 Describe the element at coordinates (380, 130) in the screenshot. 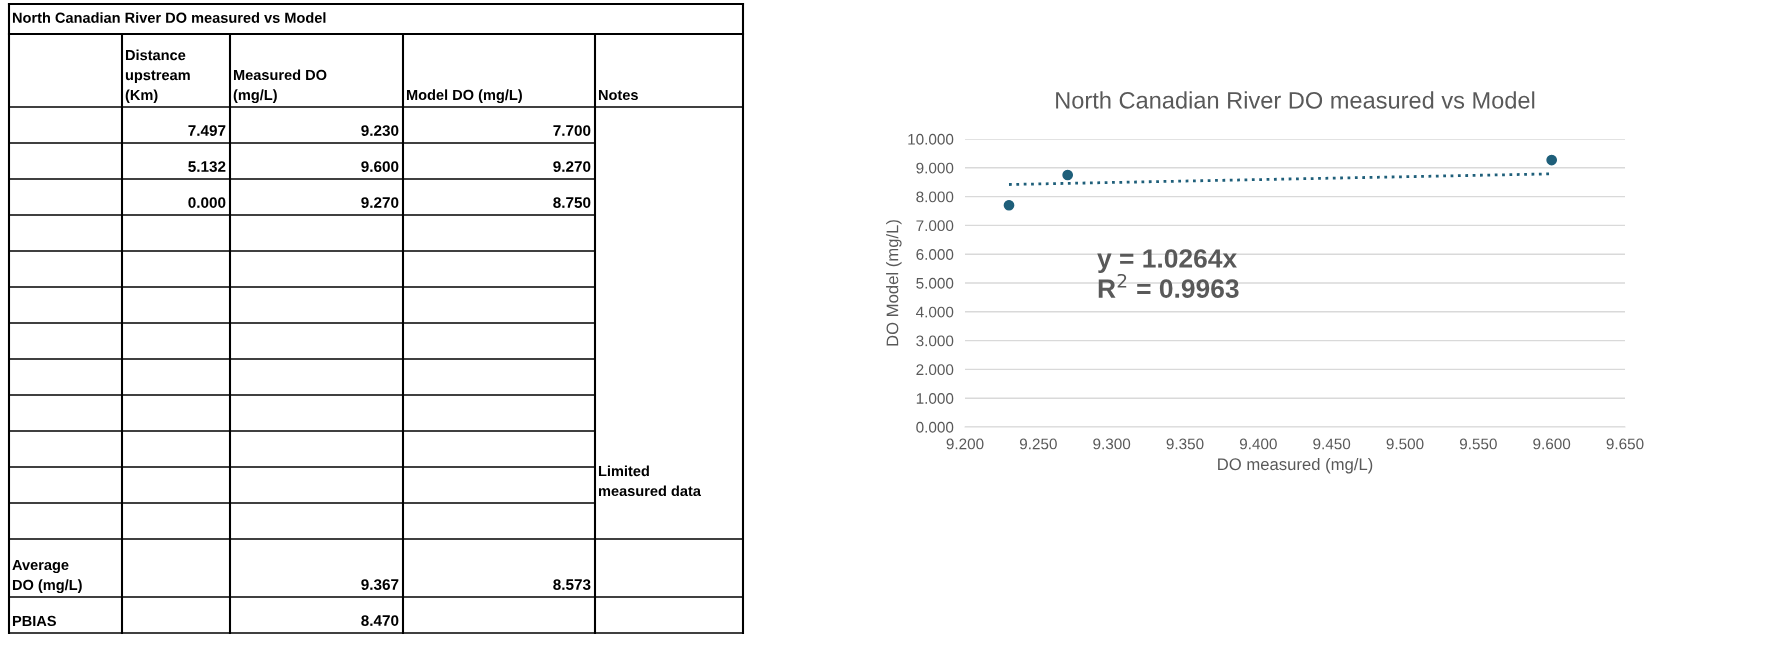

I see `text: 9.230` at that location.